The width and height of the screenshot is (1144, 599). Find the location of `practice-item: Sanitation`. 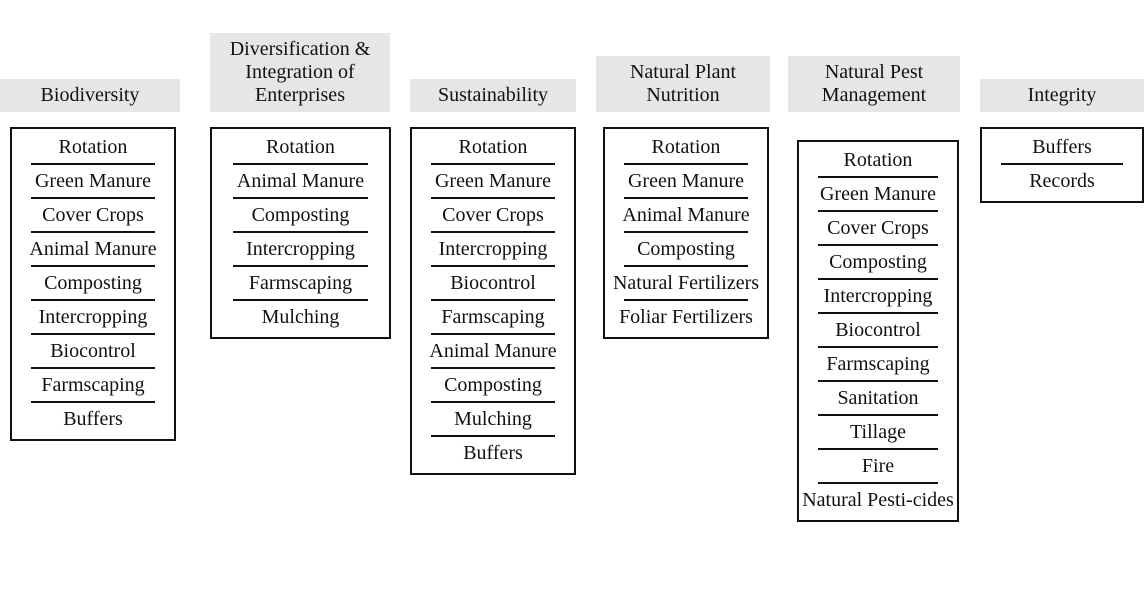

practice-item: Sanitation is located at coordinates (878, 398).